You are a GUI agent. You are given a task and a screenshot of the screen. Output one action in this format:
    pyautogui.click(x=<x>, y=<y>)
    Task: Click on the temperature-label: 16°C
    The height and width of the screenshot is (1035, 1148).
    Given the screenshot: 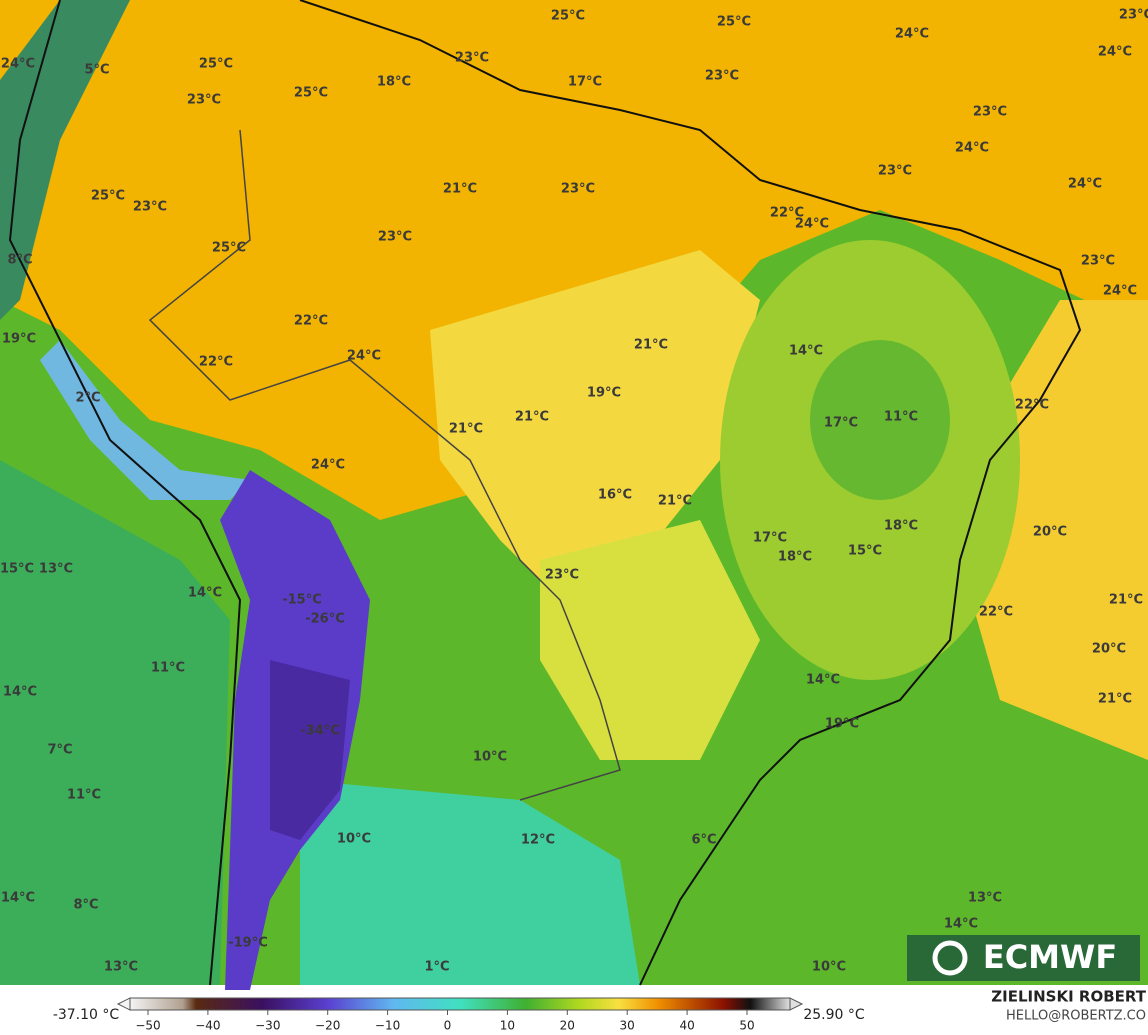 What is the action you would take?
    pyautogui.click(x=615, y=495)
    